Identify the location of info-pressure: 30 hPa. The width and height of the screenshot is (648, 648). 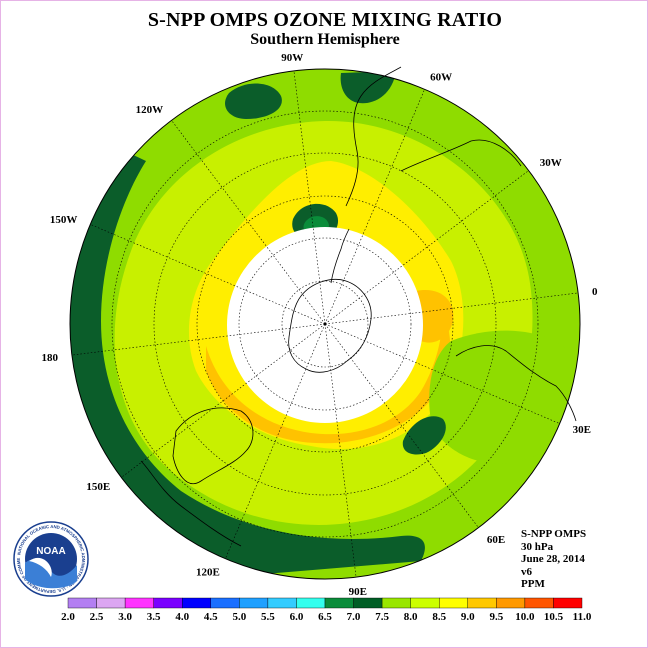
(537, 546).